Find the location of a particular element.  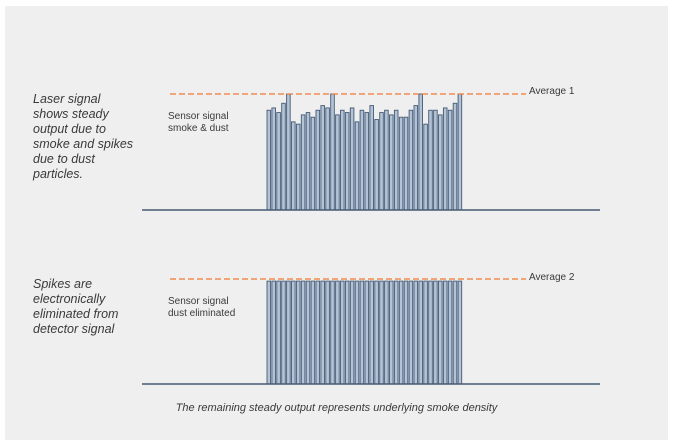

panel-1-caption-line: smoke and spikes is located at coordinates (83, 144).